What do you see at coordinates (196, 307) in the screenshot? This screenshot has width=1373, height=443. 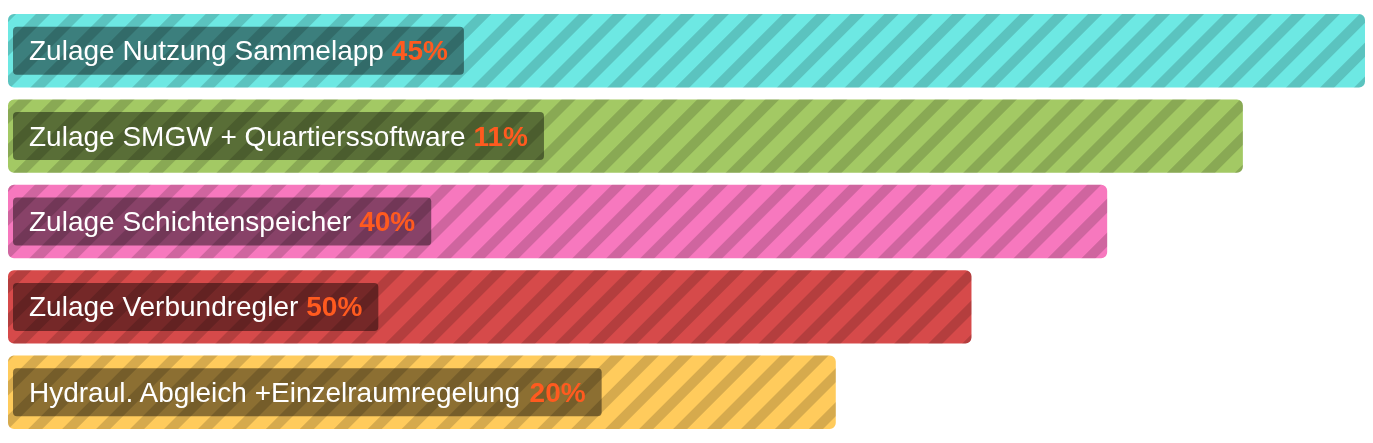 I see `y-tick-label: Zulage Verbundregler 50%` at bounding box center [196, 307].